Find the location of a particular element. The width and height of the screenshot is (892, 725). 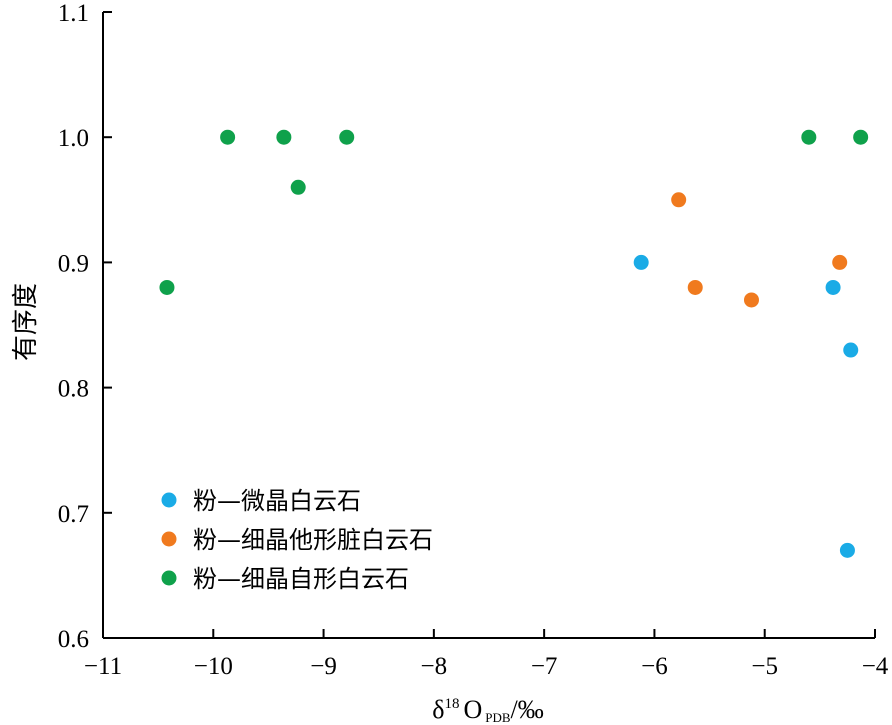

y-tick-label: 0.8 is located at coordinates (73, 389).